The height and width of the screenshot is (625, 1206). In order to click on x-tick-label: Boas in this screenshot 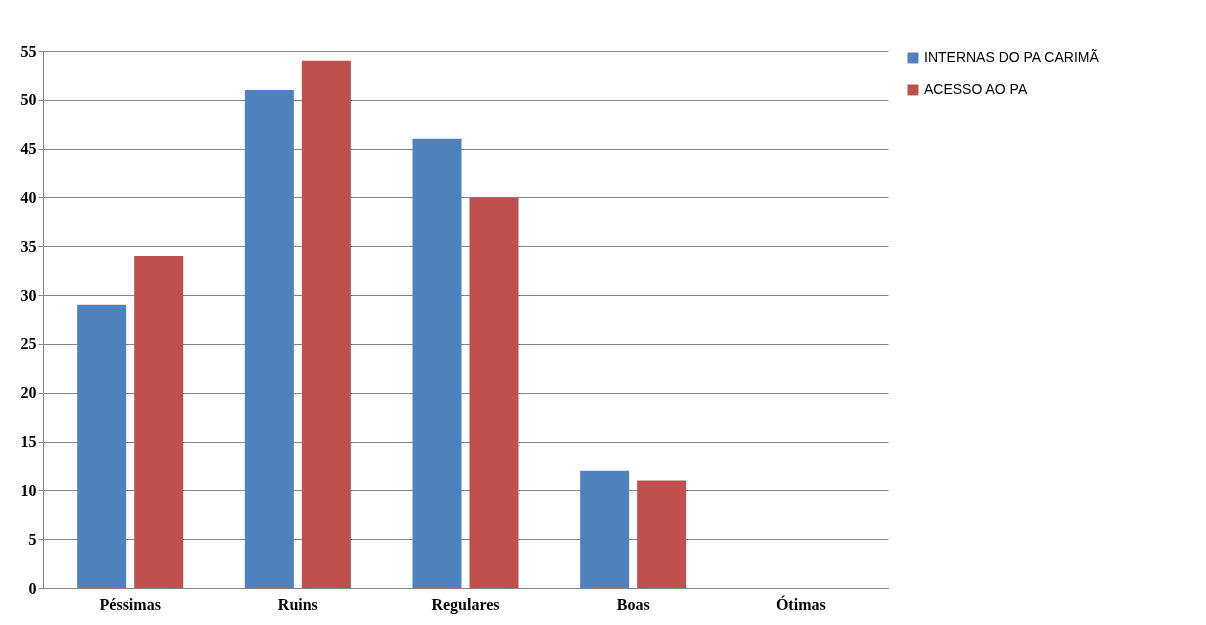, I will do `click(633, 604)`.